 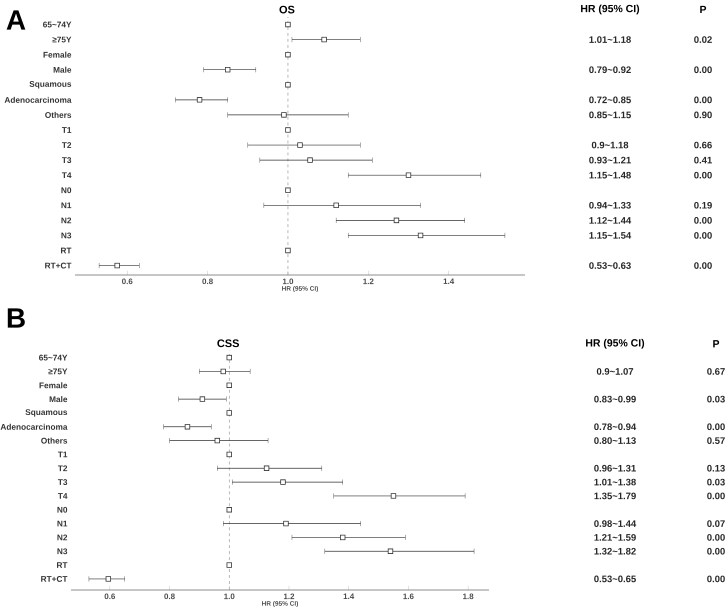 What do you see at coordinates (610, 160) in the screenshot?
I see `data-label: 0.93~1.21` at bounding box center [610, 160].